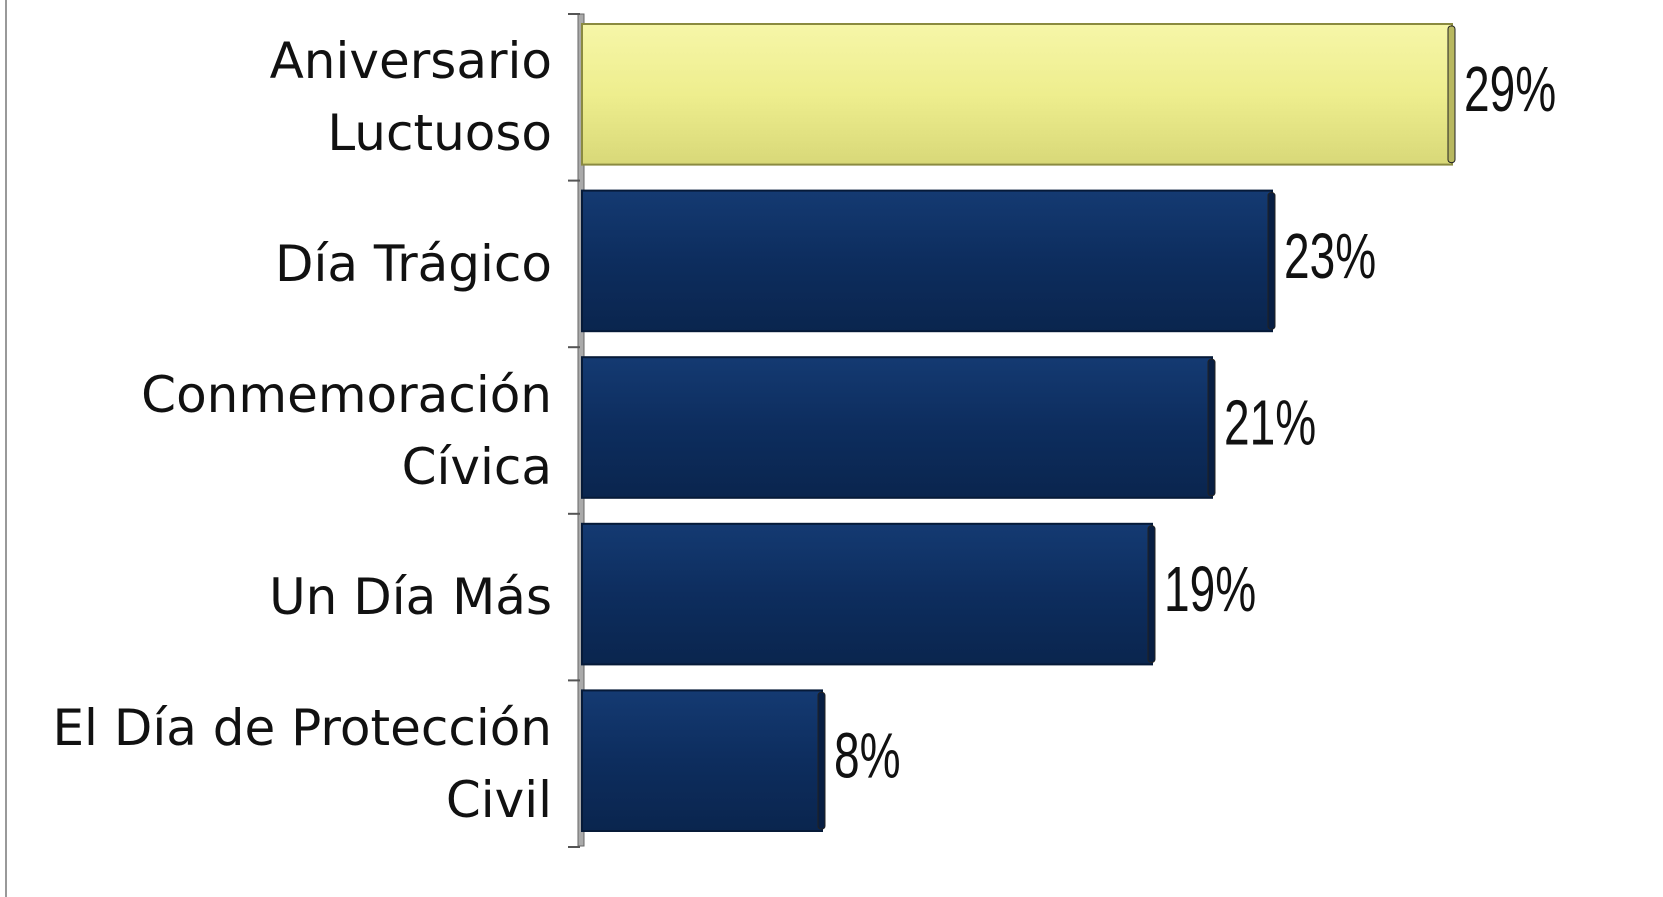 This screenshot has width=1663, height=897. What do you see at coordinates (413, 263) in the screenshot?
I see `category-label: Día Trágico` at bounding box center [413, 263].